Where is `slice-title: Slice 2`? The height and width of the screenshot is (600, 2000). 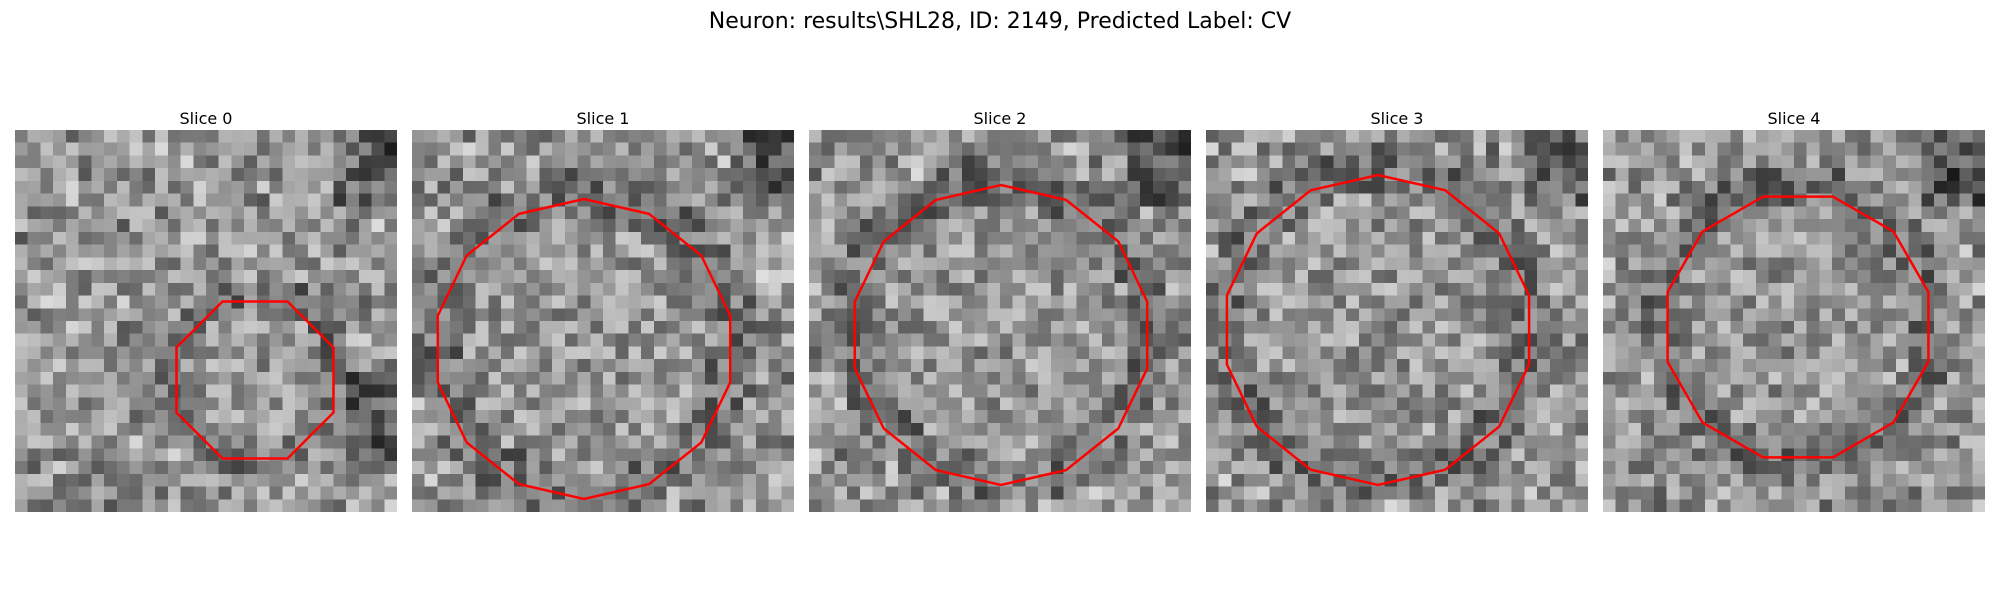 slice-title: Slice 2 is located at coordinates (1000, 118).